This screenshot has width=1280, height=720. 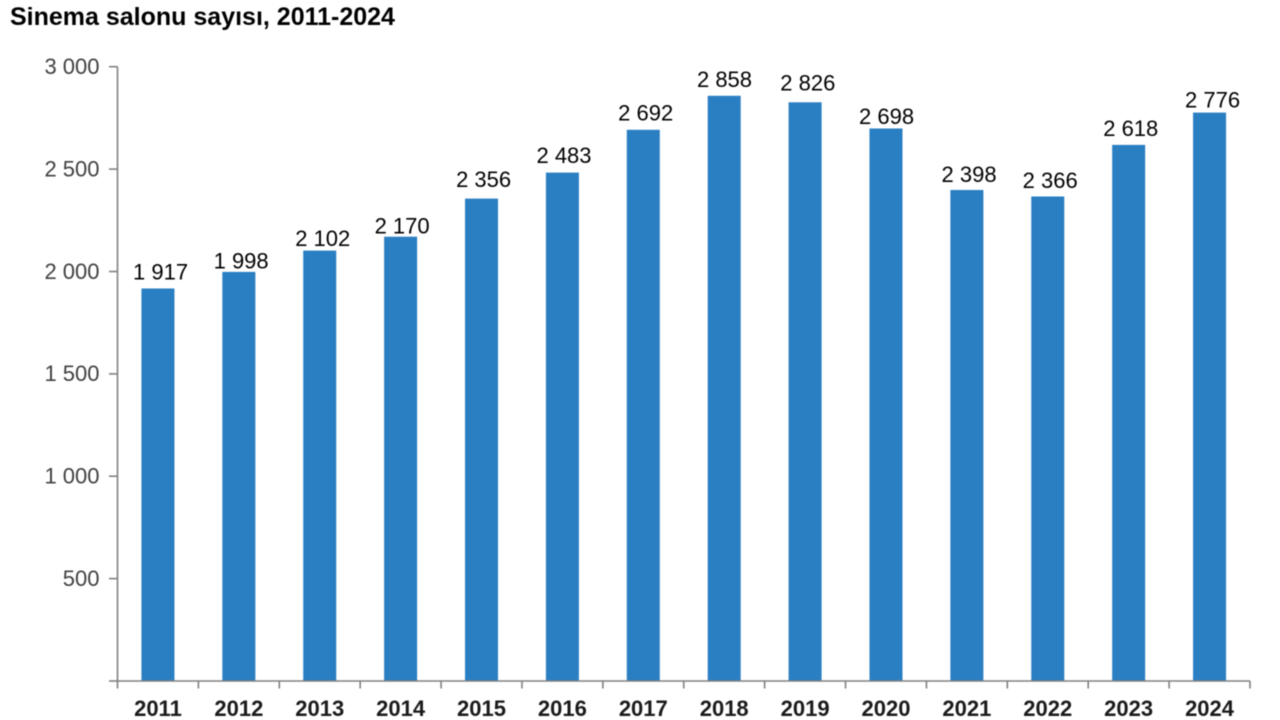 What do you see at coordinates (71, 373) in the screenshot?
I see `svg-text: 1 500` at bounding box center [71, 373].